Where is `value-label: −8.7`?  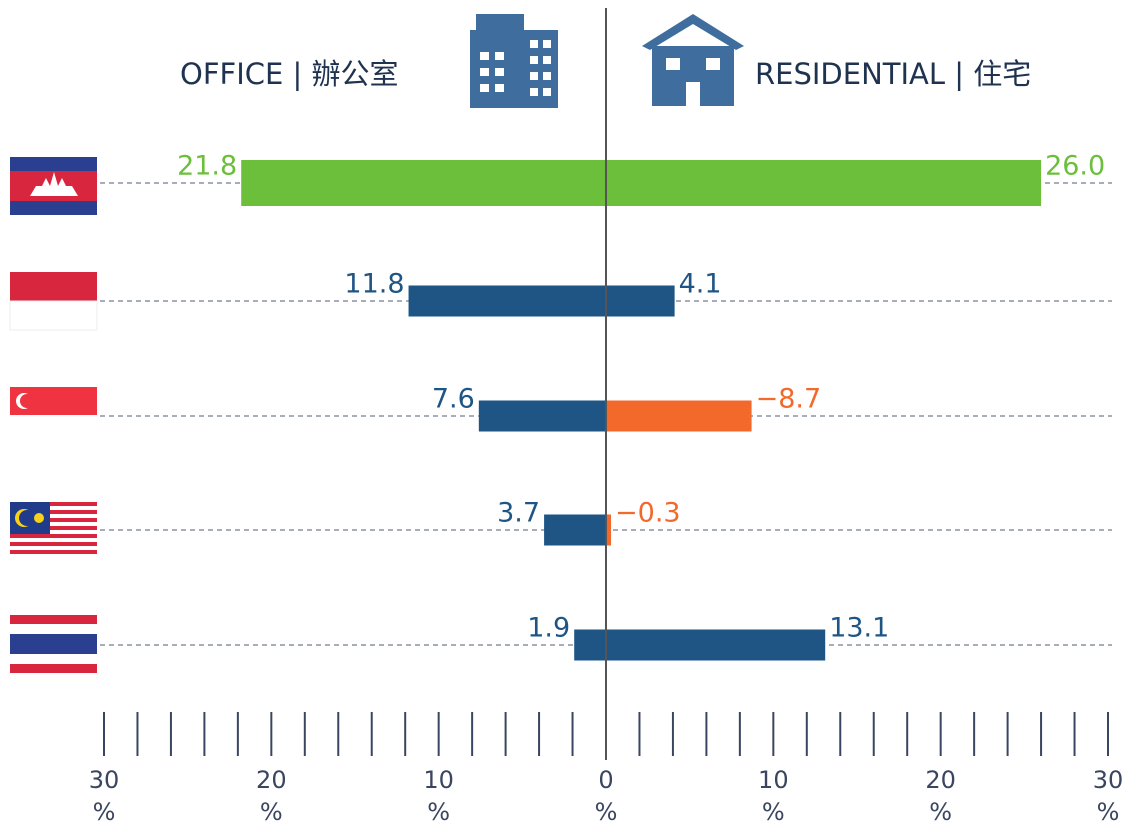 value-label: −8.7 is located at coordinates (789, 399).